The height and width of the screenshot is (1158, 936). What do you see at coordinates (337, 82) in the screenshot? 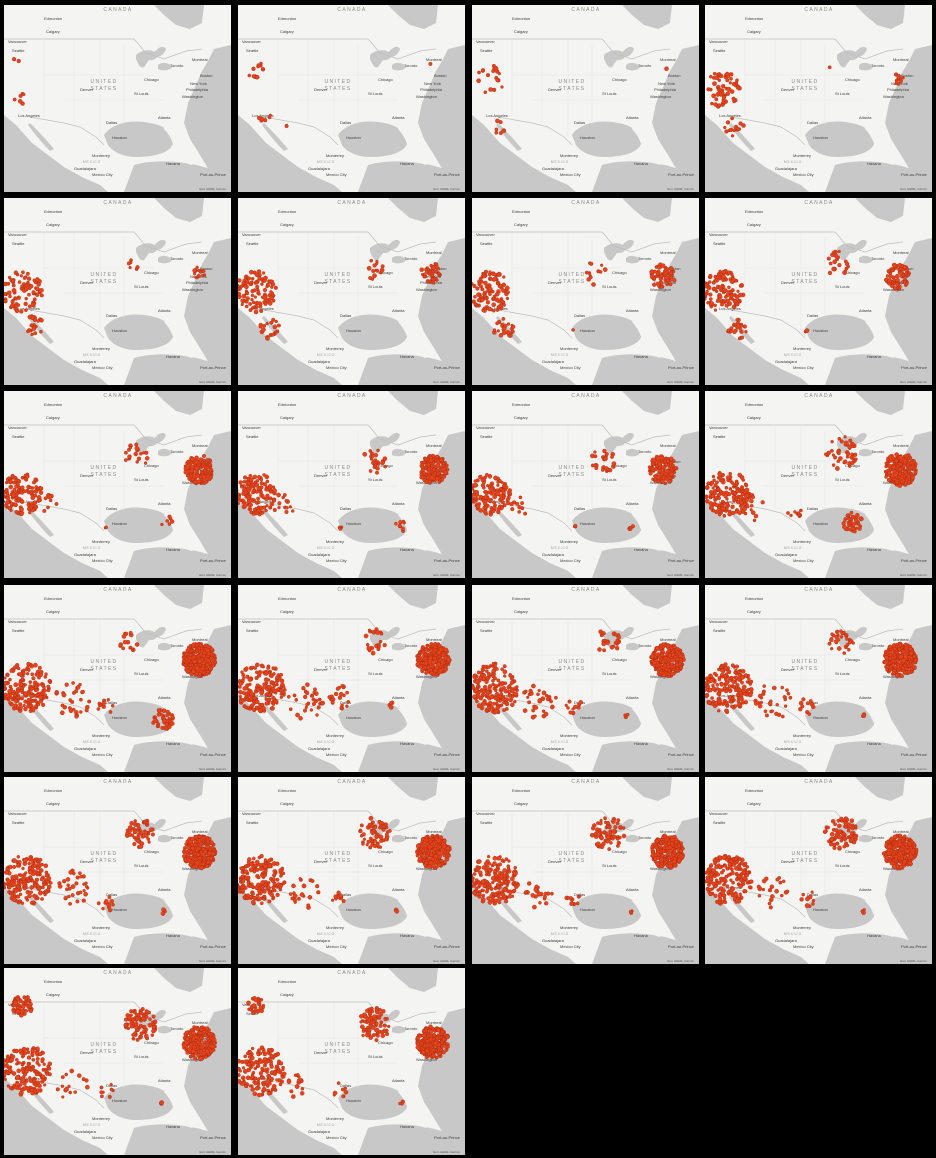
I see `country-label-united: UNITED` at bounding box center [337, 82].